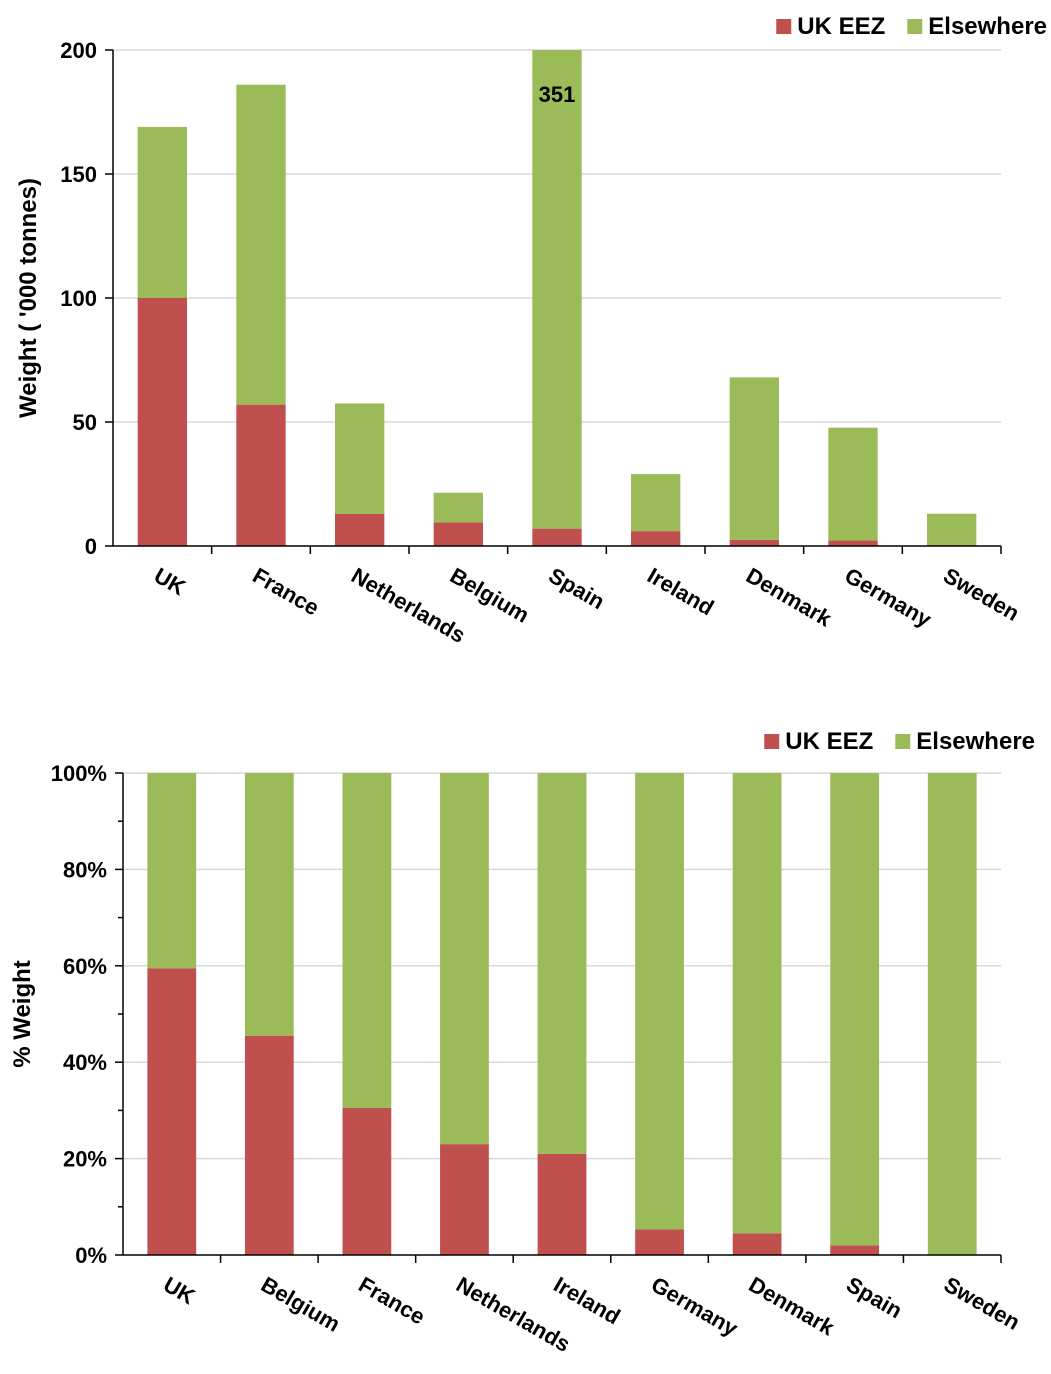 The height and width of the screenshot is (1374, 1051). I want to click on y-tick-label: 100%, so click(79, 773).